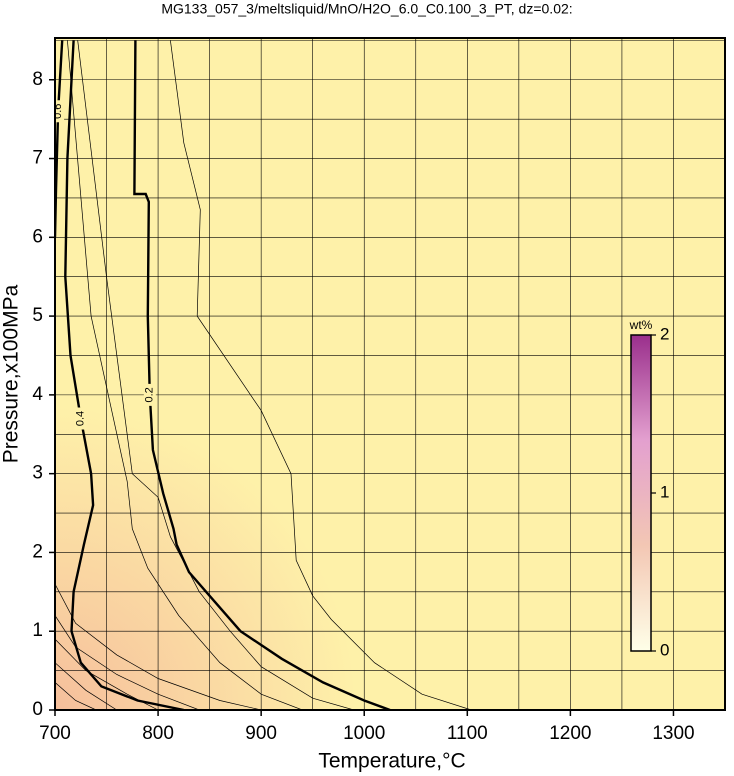 This screenshot has height=776, width=734. What do you see at coordinates (37, 394) in the screenshot?
I see `y-tick-label: 4` at bounding box center [37, 394].